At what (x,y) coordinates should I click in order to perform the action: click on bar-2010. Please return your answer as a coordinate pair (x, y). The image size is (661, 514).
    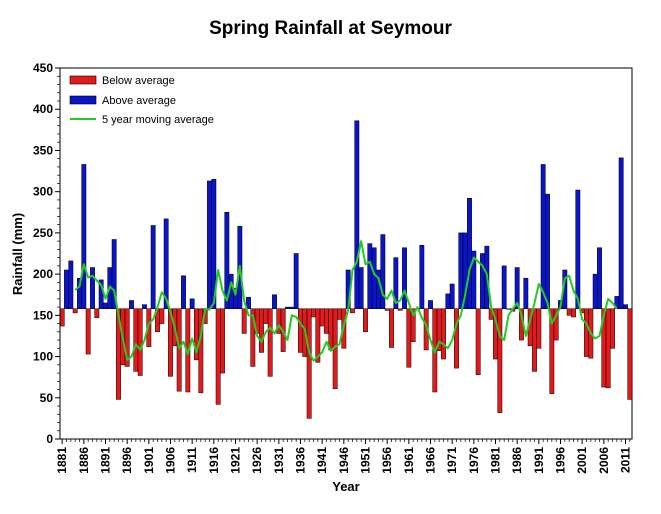
    Looking at the image, I should click on (621, 233).